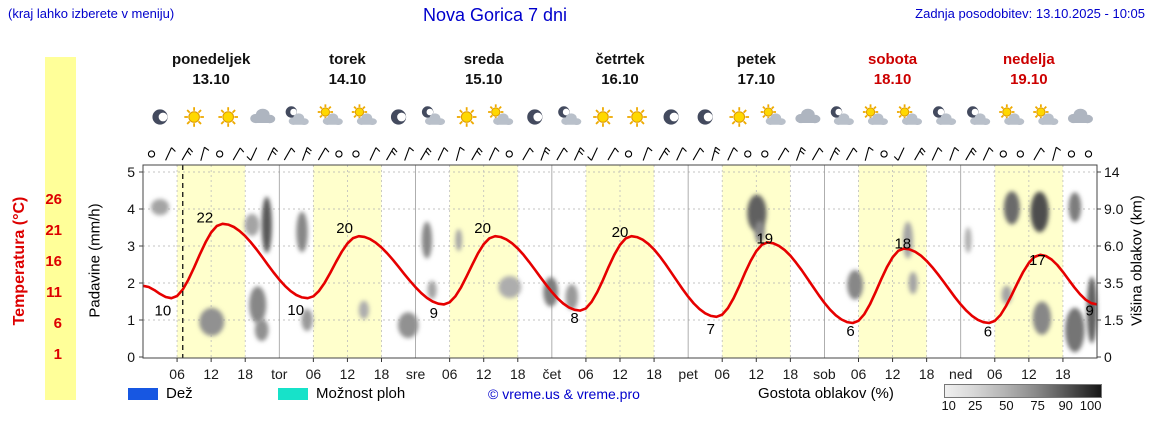 The width and height of the screenshot is (1152, 443). I want to click on page-title: Nova Gorica 7 dni, so click(495, 15).